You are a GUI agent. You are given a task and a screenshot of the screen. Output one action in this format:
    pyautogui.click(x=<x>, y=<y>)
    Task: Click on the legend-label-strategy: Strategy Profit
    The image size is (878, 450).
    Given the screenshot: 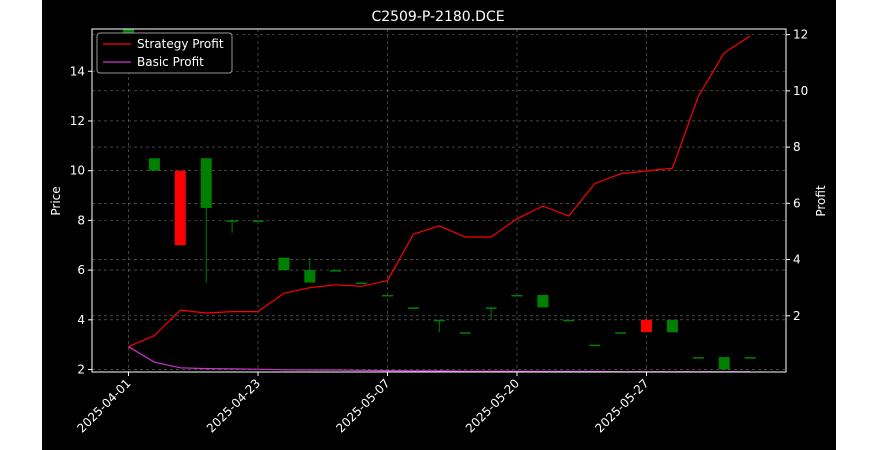 What is the action you would take?
    pyautogui.click(x=180, y=44)
    